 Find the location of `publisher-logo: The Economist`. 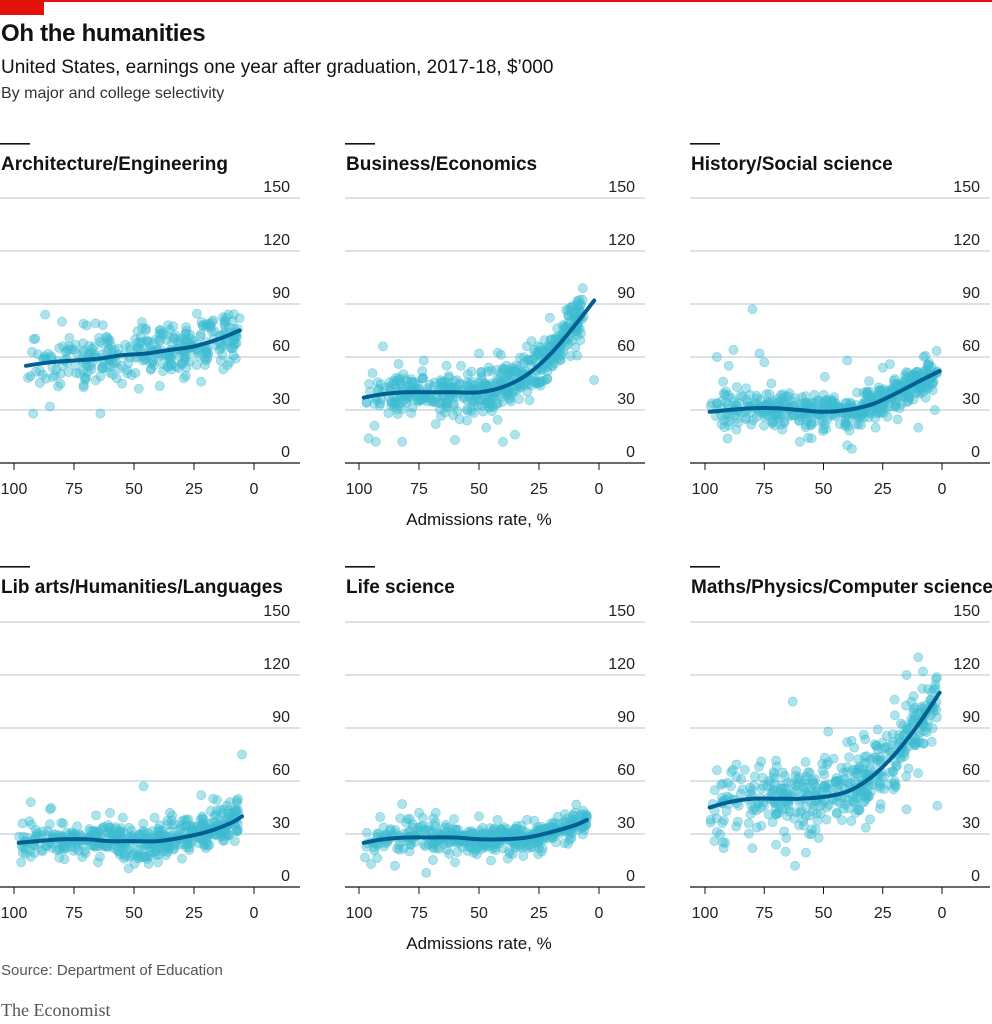

publisher-logo: The Economist is located at coordinates (56, 1010).